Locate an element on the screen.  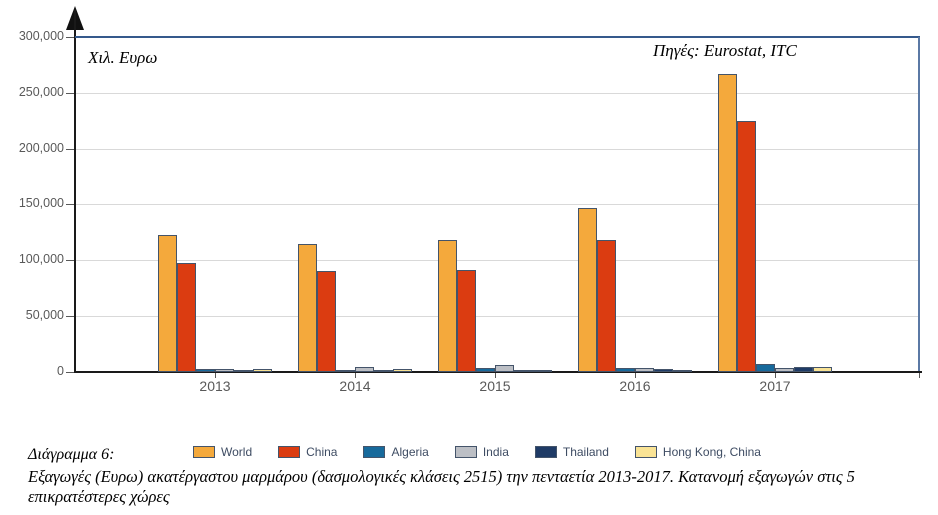
bar-hong-kong-china-2014 is located at coordinates (402, 370).